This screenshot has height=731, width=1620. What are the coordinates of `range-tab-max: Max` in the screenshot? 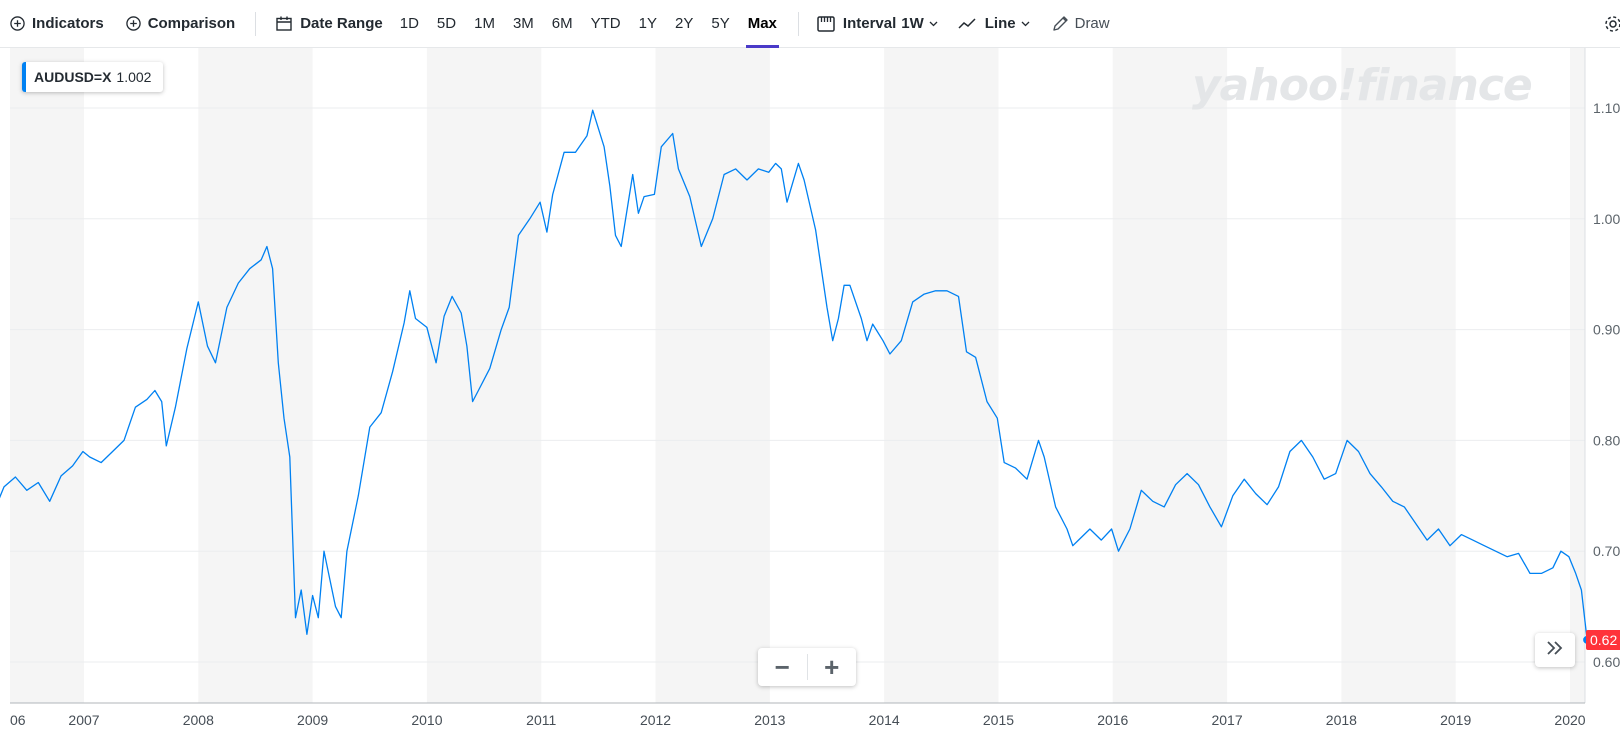 It's located at (762, 24).